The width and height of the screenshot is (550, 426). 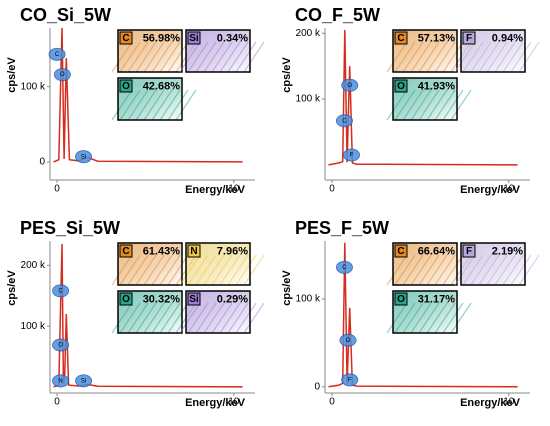 I want to click on peak-label: C, so click(x=60, y=291).